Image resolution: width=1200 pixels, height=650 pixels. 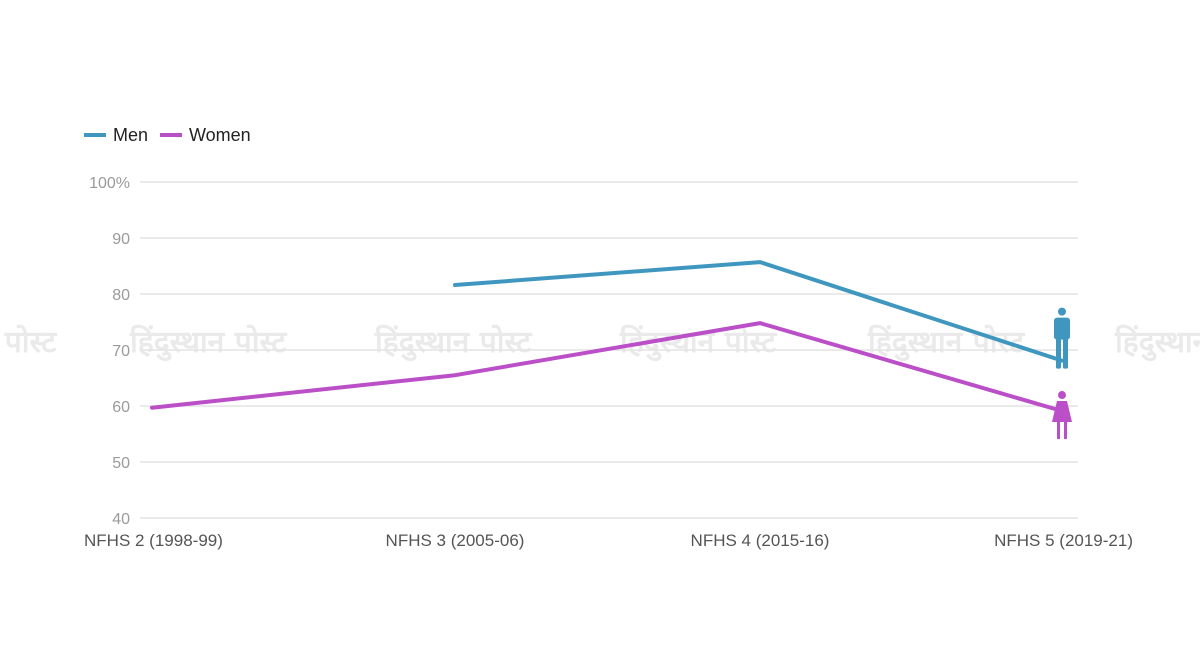 I want to click on y-tick-label: 40, so click(x=121, y=519).